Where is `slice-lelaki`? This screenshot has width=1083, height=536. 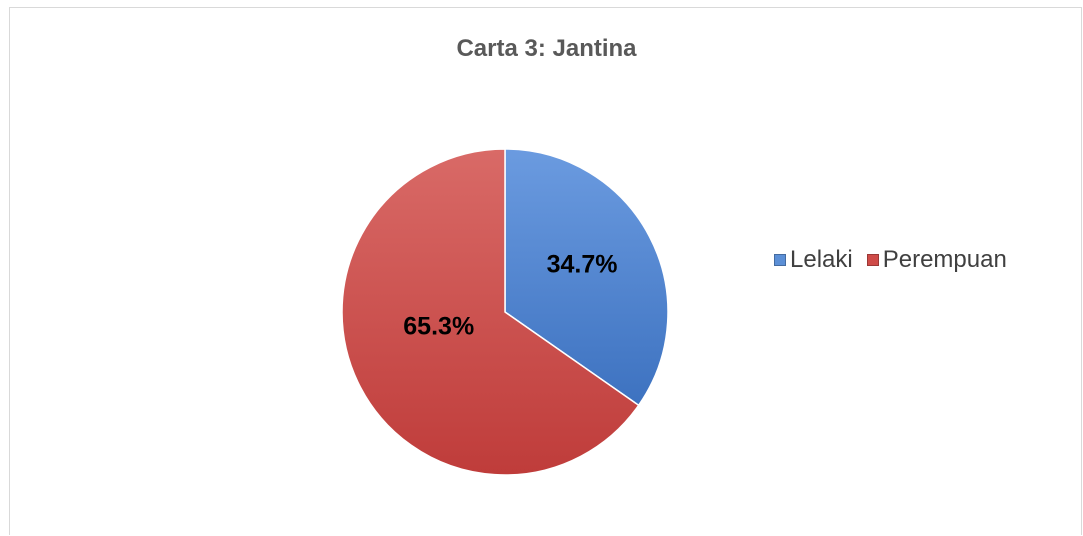 slice-lelaki is located at coordinates (586, 277).